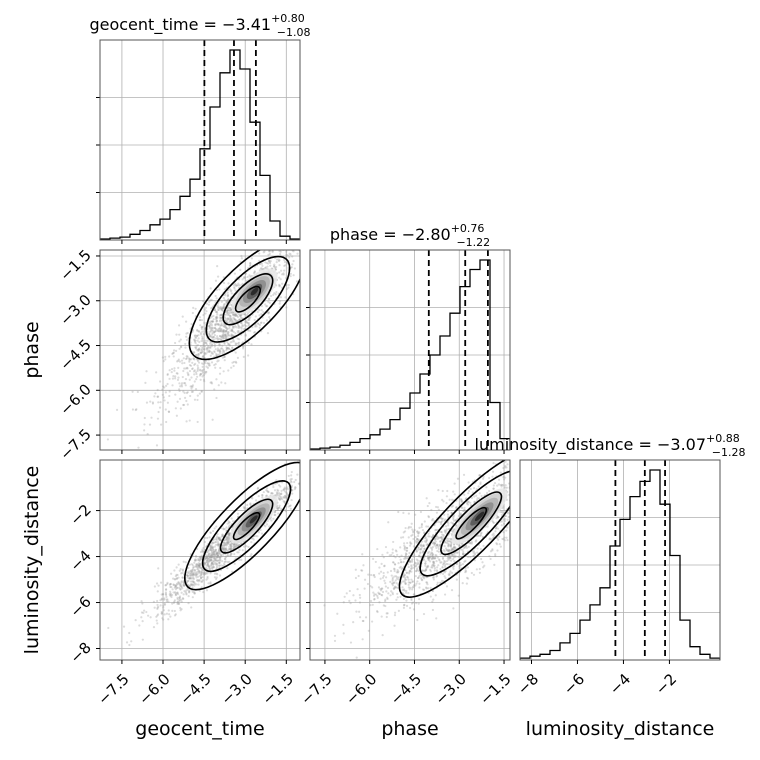 This screenshot has height=760, width=760. Describe the element at coordinates (236, 689) in the screenshot. I see `x-tick-label-geocent_time: −3.0` at that location.